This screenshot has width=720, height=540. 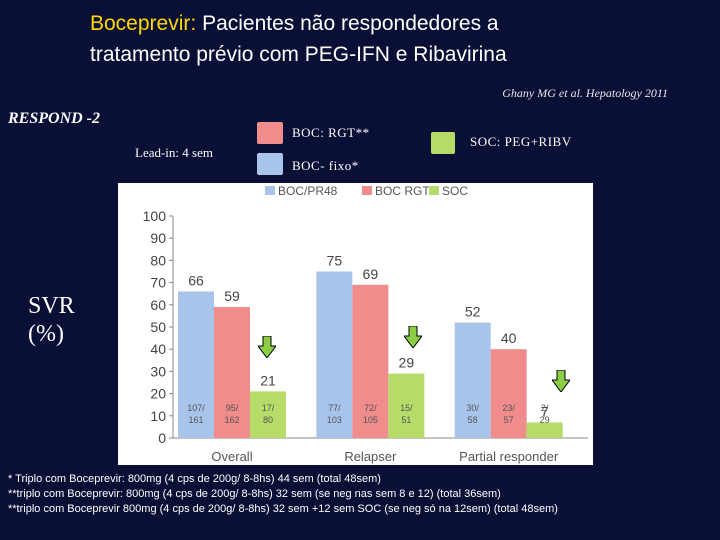 What do you see at coordinates (509, 338) in the screenshot?
I see `bar-value-label: 40` at bounding box center [509, 338].